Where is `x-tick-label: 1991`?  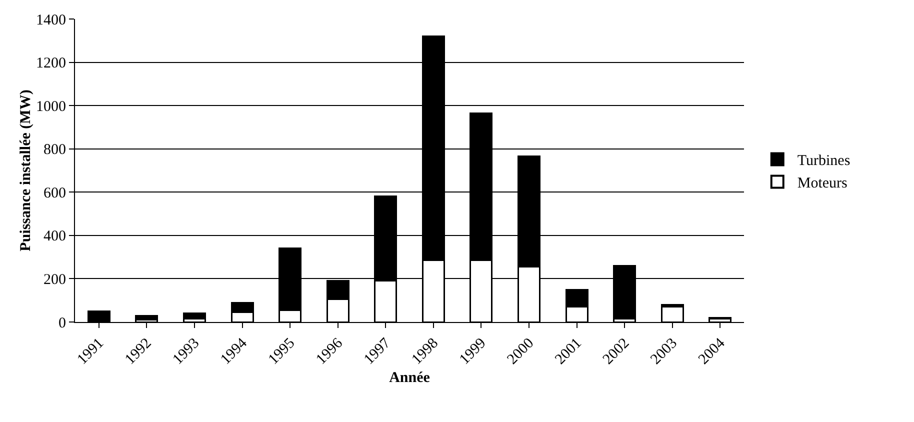 x-tick-label: 1991 is located at coordinates (91, 351).